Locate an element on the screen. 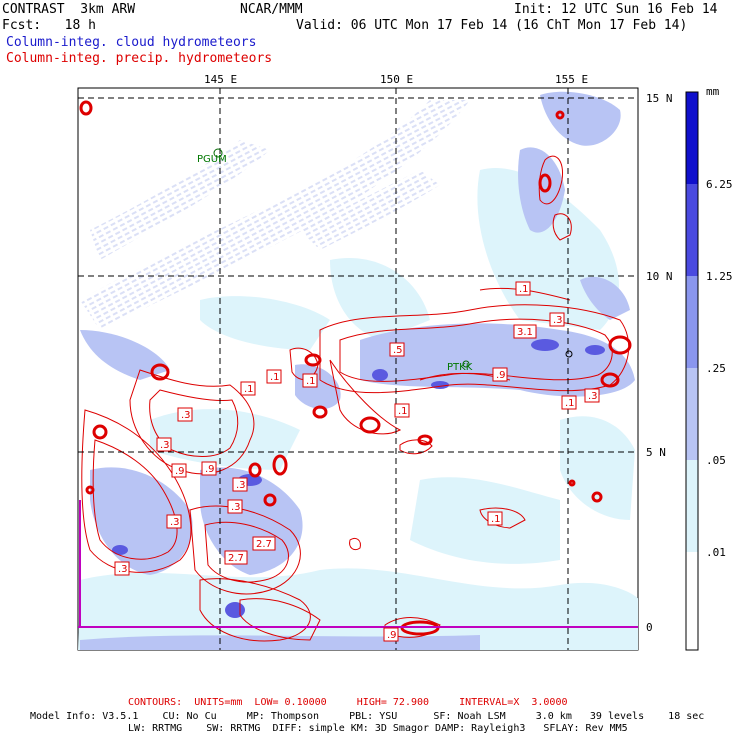 The image size is (740, 740). colorbar-frame is located at coordinates (692, 371).